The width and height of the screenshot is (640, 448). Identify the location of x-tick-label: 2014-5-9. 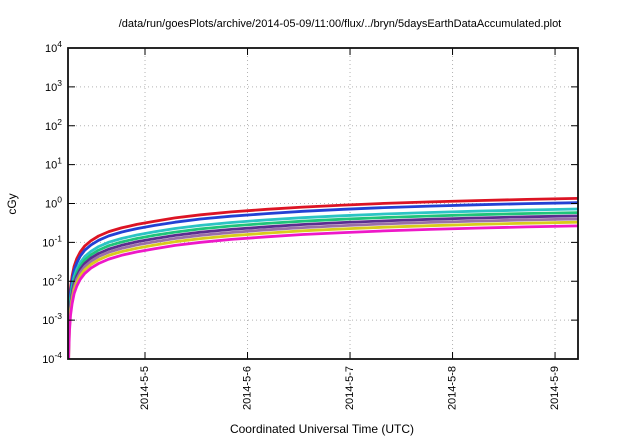
(555, 388).